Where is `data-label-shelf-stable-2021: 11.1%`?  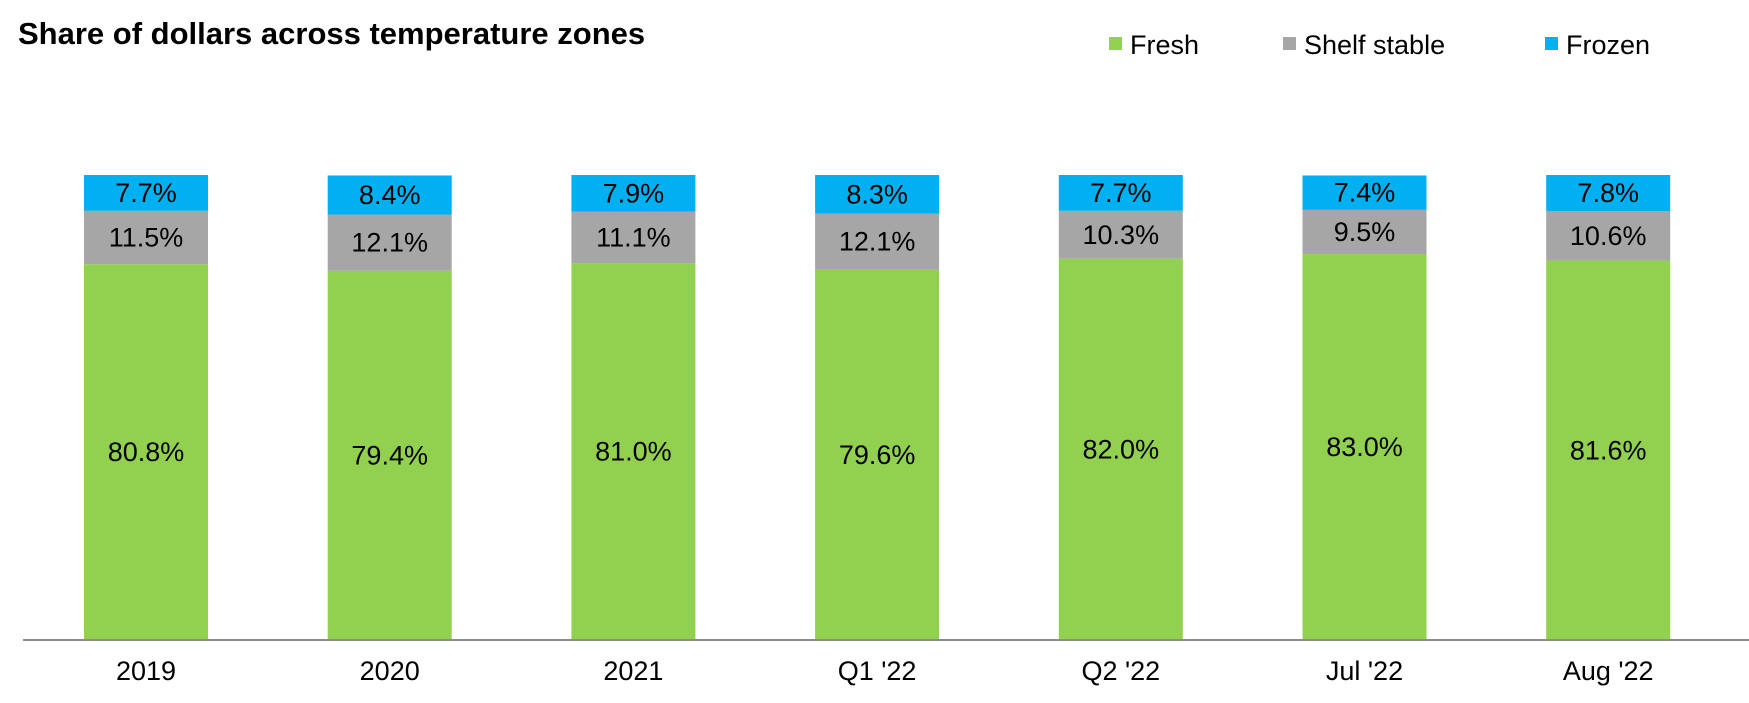
data-label-shelf-stable-2021: 11.1% is located at coordinates (633, 238).